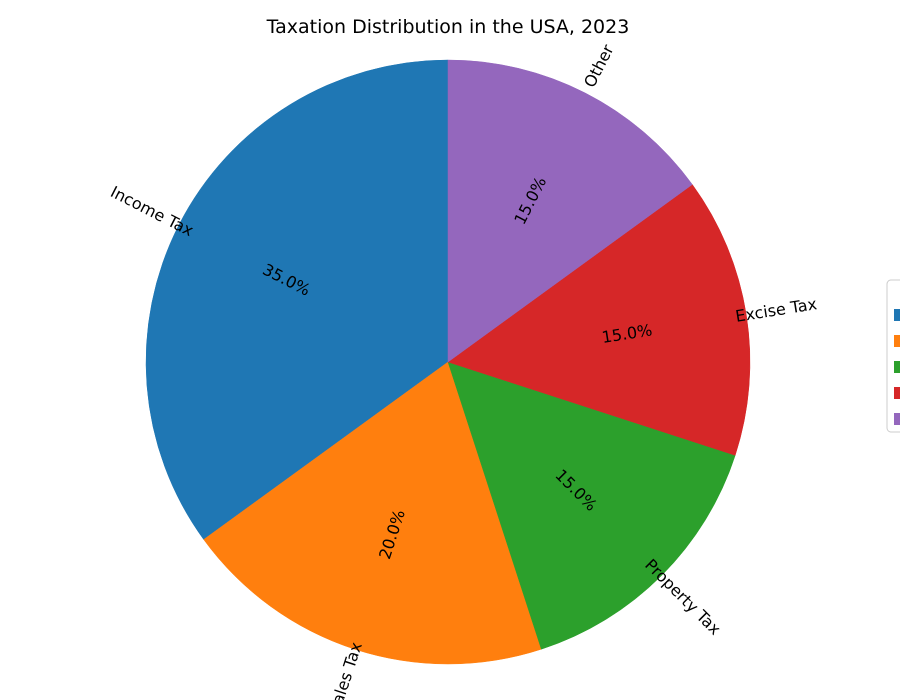 This screenshot has width=900, height=700. What do you see at coordinates (151, 211) in the screenshot?
I see `category-label-income-tax: Income Tax` at bounding box center [151, 211].